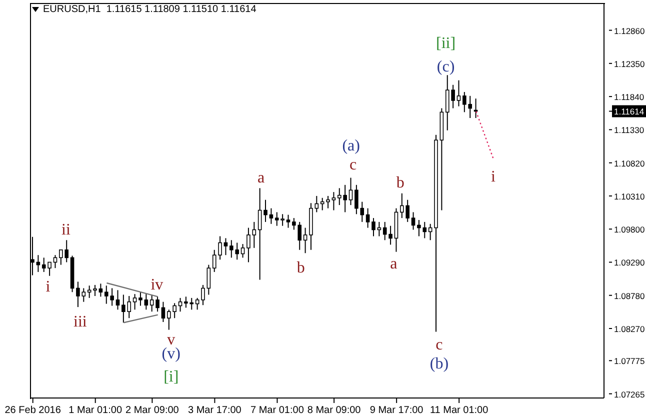  I want to click on y-tick-label: 1.10310, so click(629, 196).